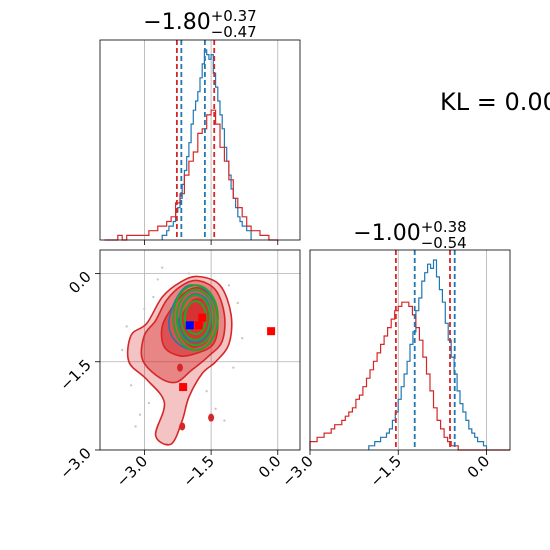 The width and height of the screenshot is (550, 550). Describe the element at coordinates (206, 144) in the screenshot. I see `marginal-x-hist-blue` at that location.